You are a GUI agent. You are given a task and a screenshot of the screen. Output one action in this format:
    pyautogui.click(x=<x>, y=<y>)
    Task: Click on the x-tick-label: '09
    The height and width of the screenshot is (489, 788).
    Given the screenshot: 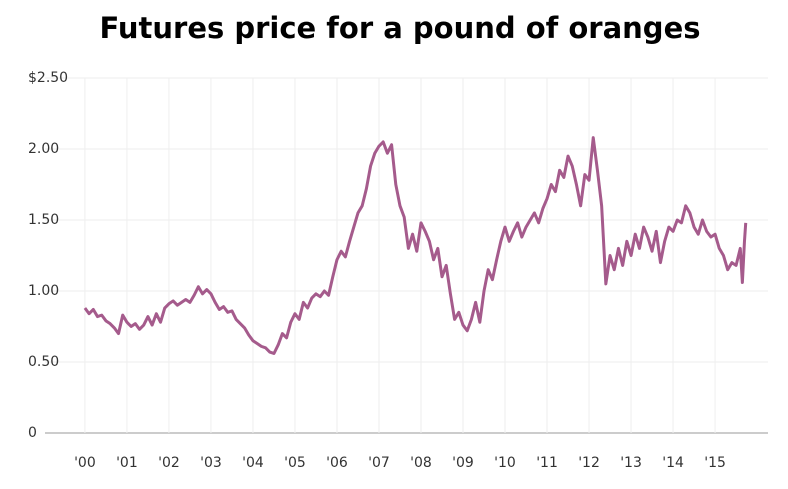 What is the action you would take?
    pyautogui.click(x=463, y=463)
    